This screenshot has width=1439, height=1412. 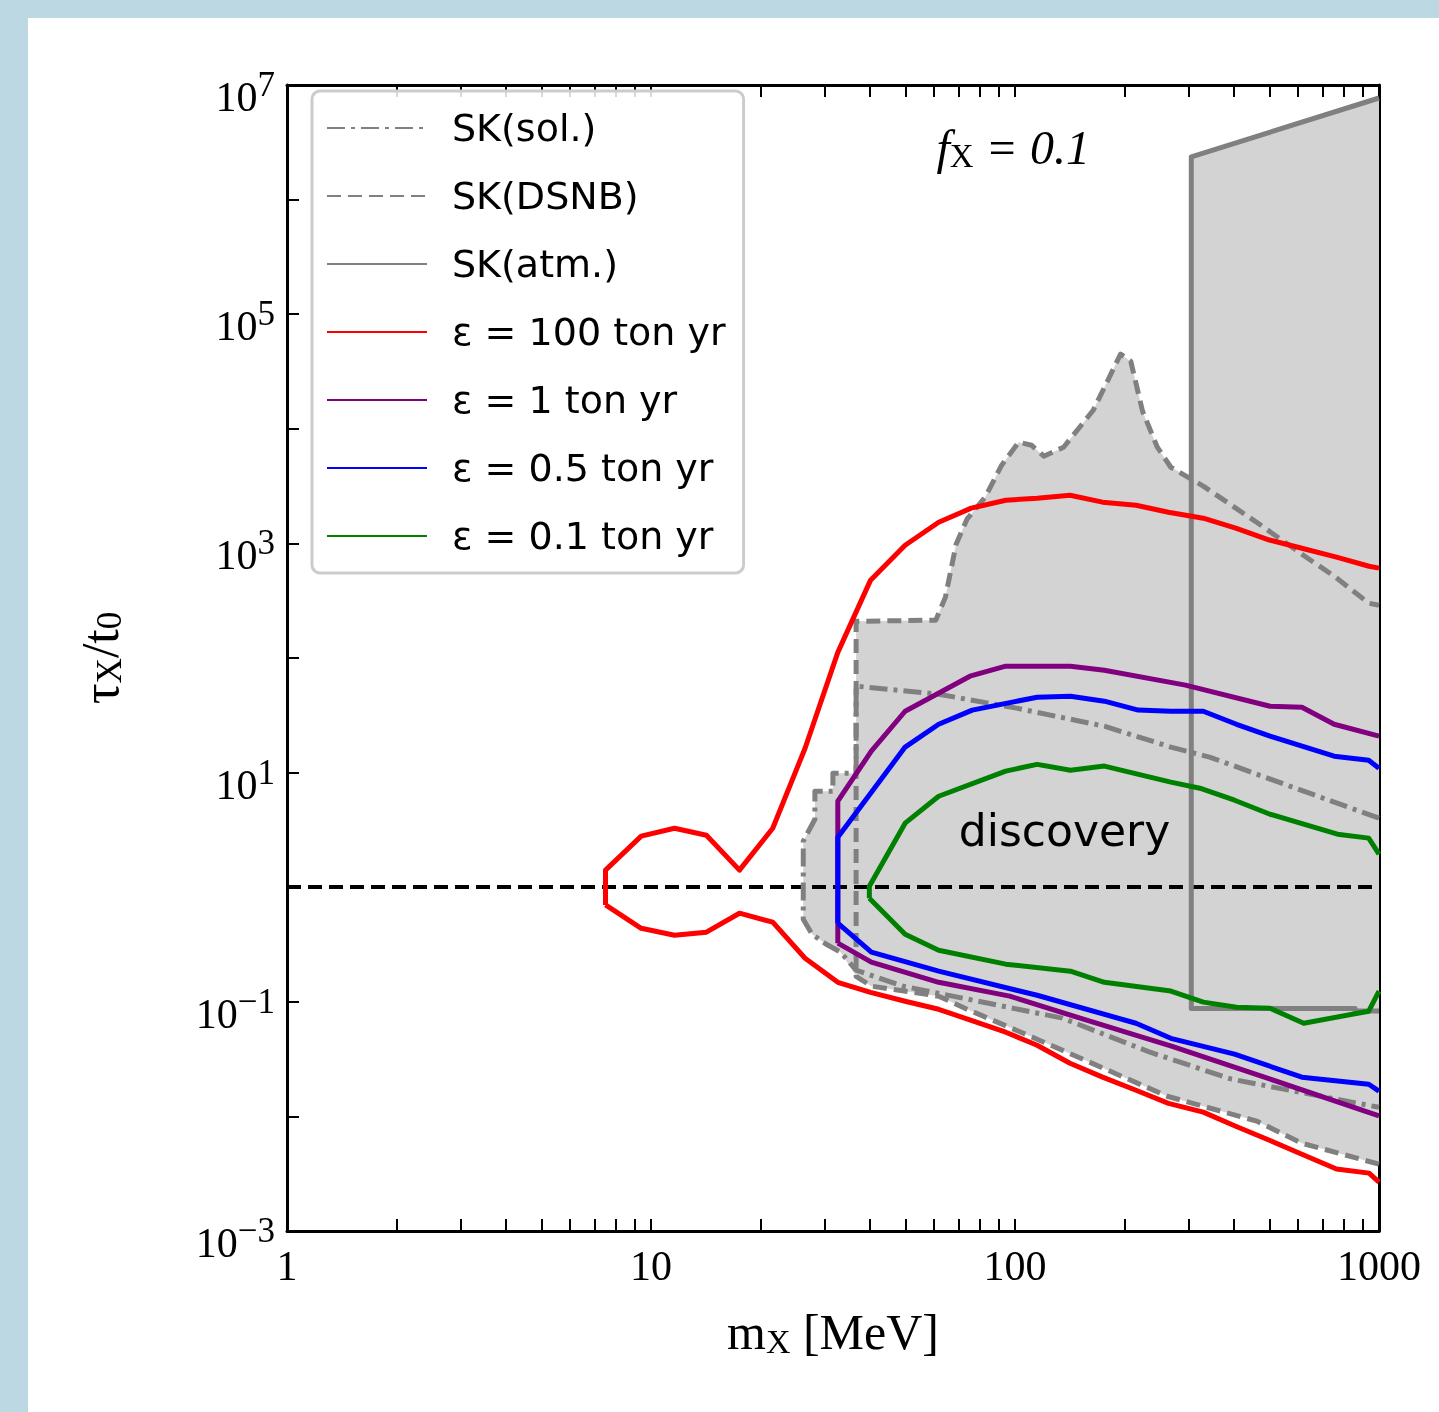 What do you see at coordinates (1013, 147) in the screenshot?
I see `annotation: fX = 0.1` at bounding box center [1013, 147].